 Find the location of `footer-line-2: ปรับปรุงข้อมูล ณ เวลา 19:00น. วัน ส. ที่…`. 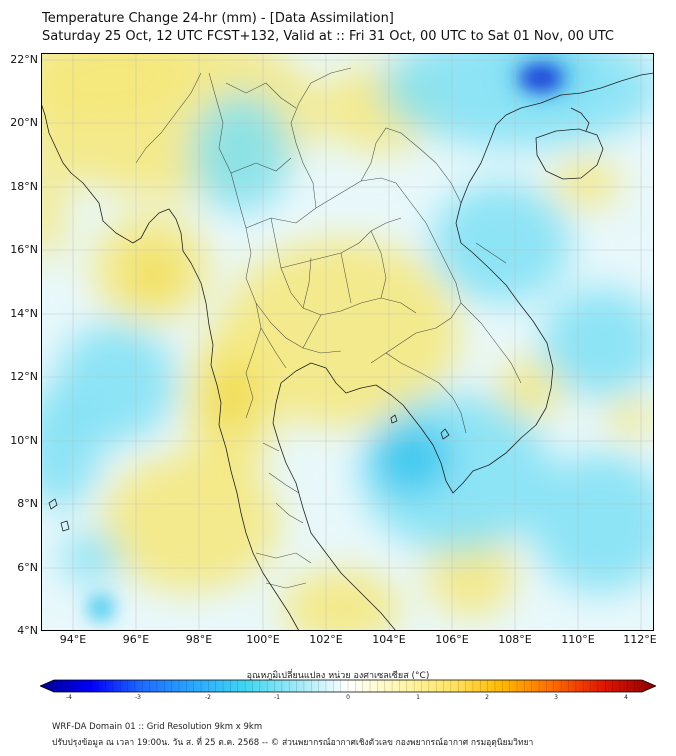

footer-line-2: ปรับปรุงข้อมูล ณ เวลา 19:00น. วัน ส. ที่… is located at coordinates (293, 743).